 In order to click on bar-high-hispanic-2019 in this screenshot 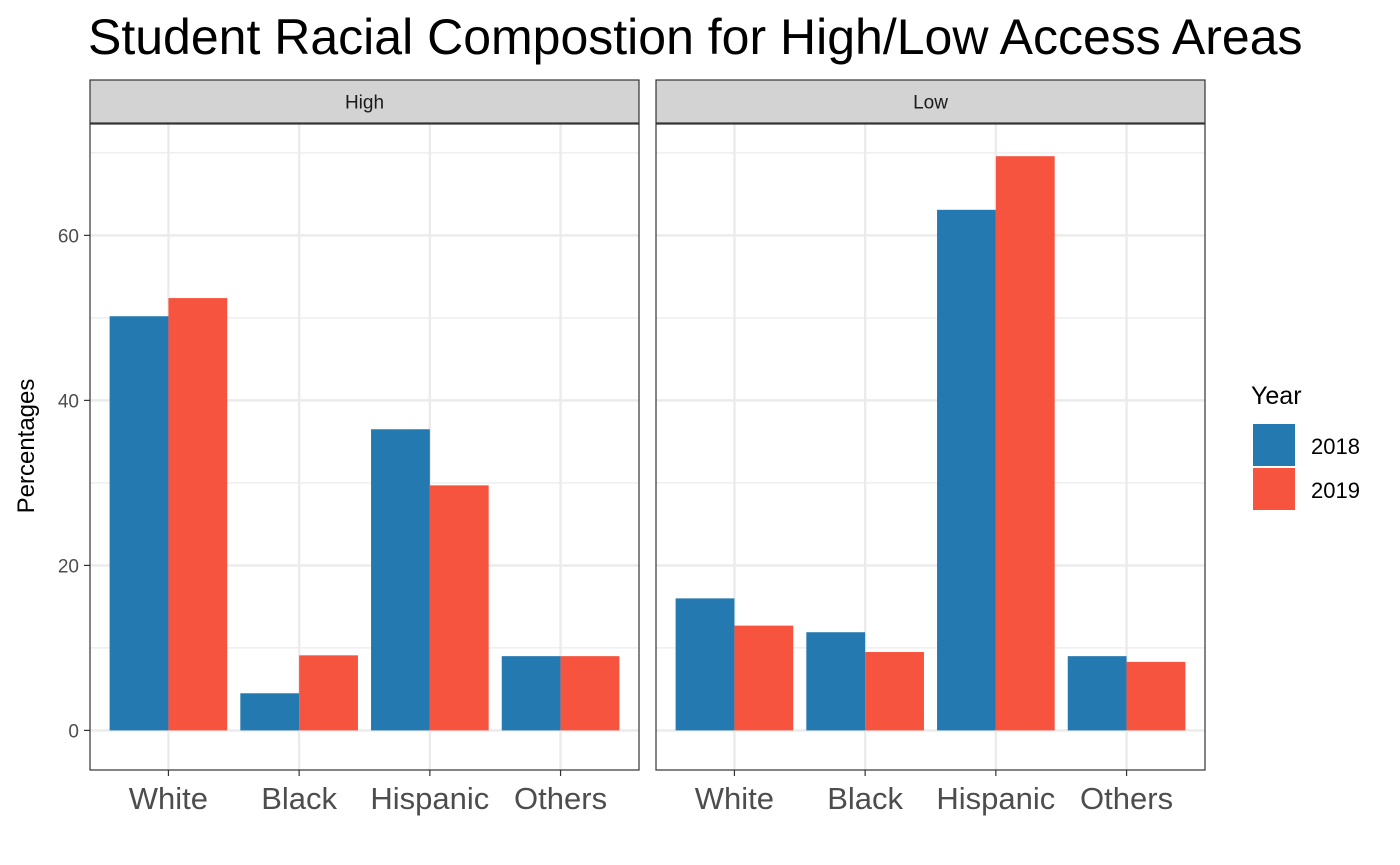, I will do `click(459, 608)`.